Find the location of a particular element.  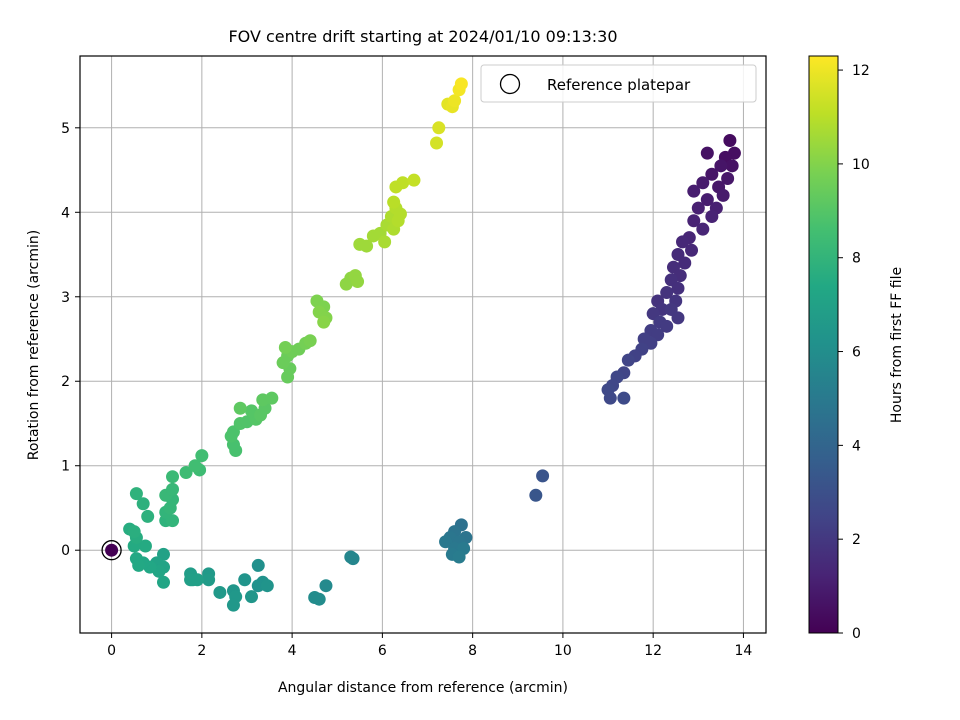

y-tick-label: 1 is located at coordinates (65, 467).